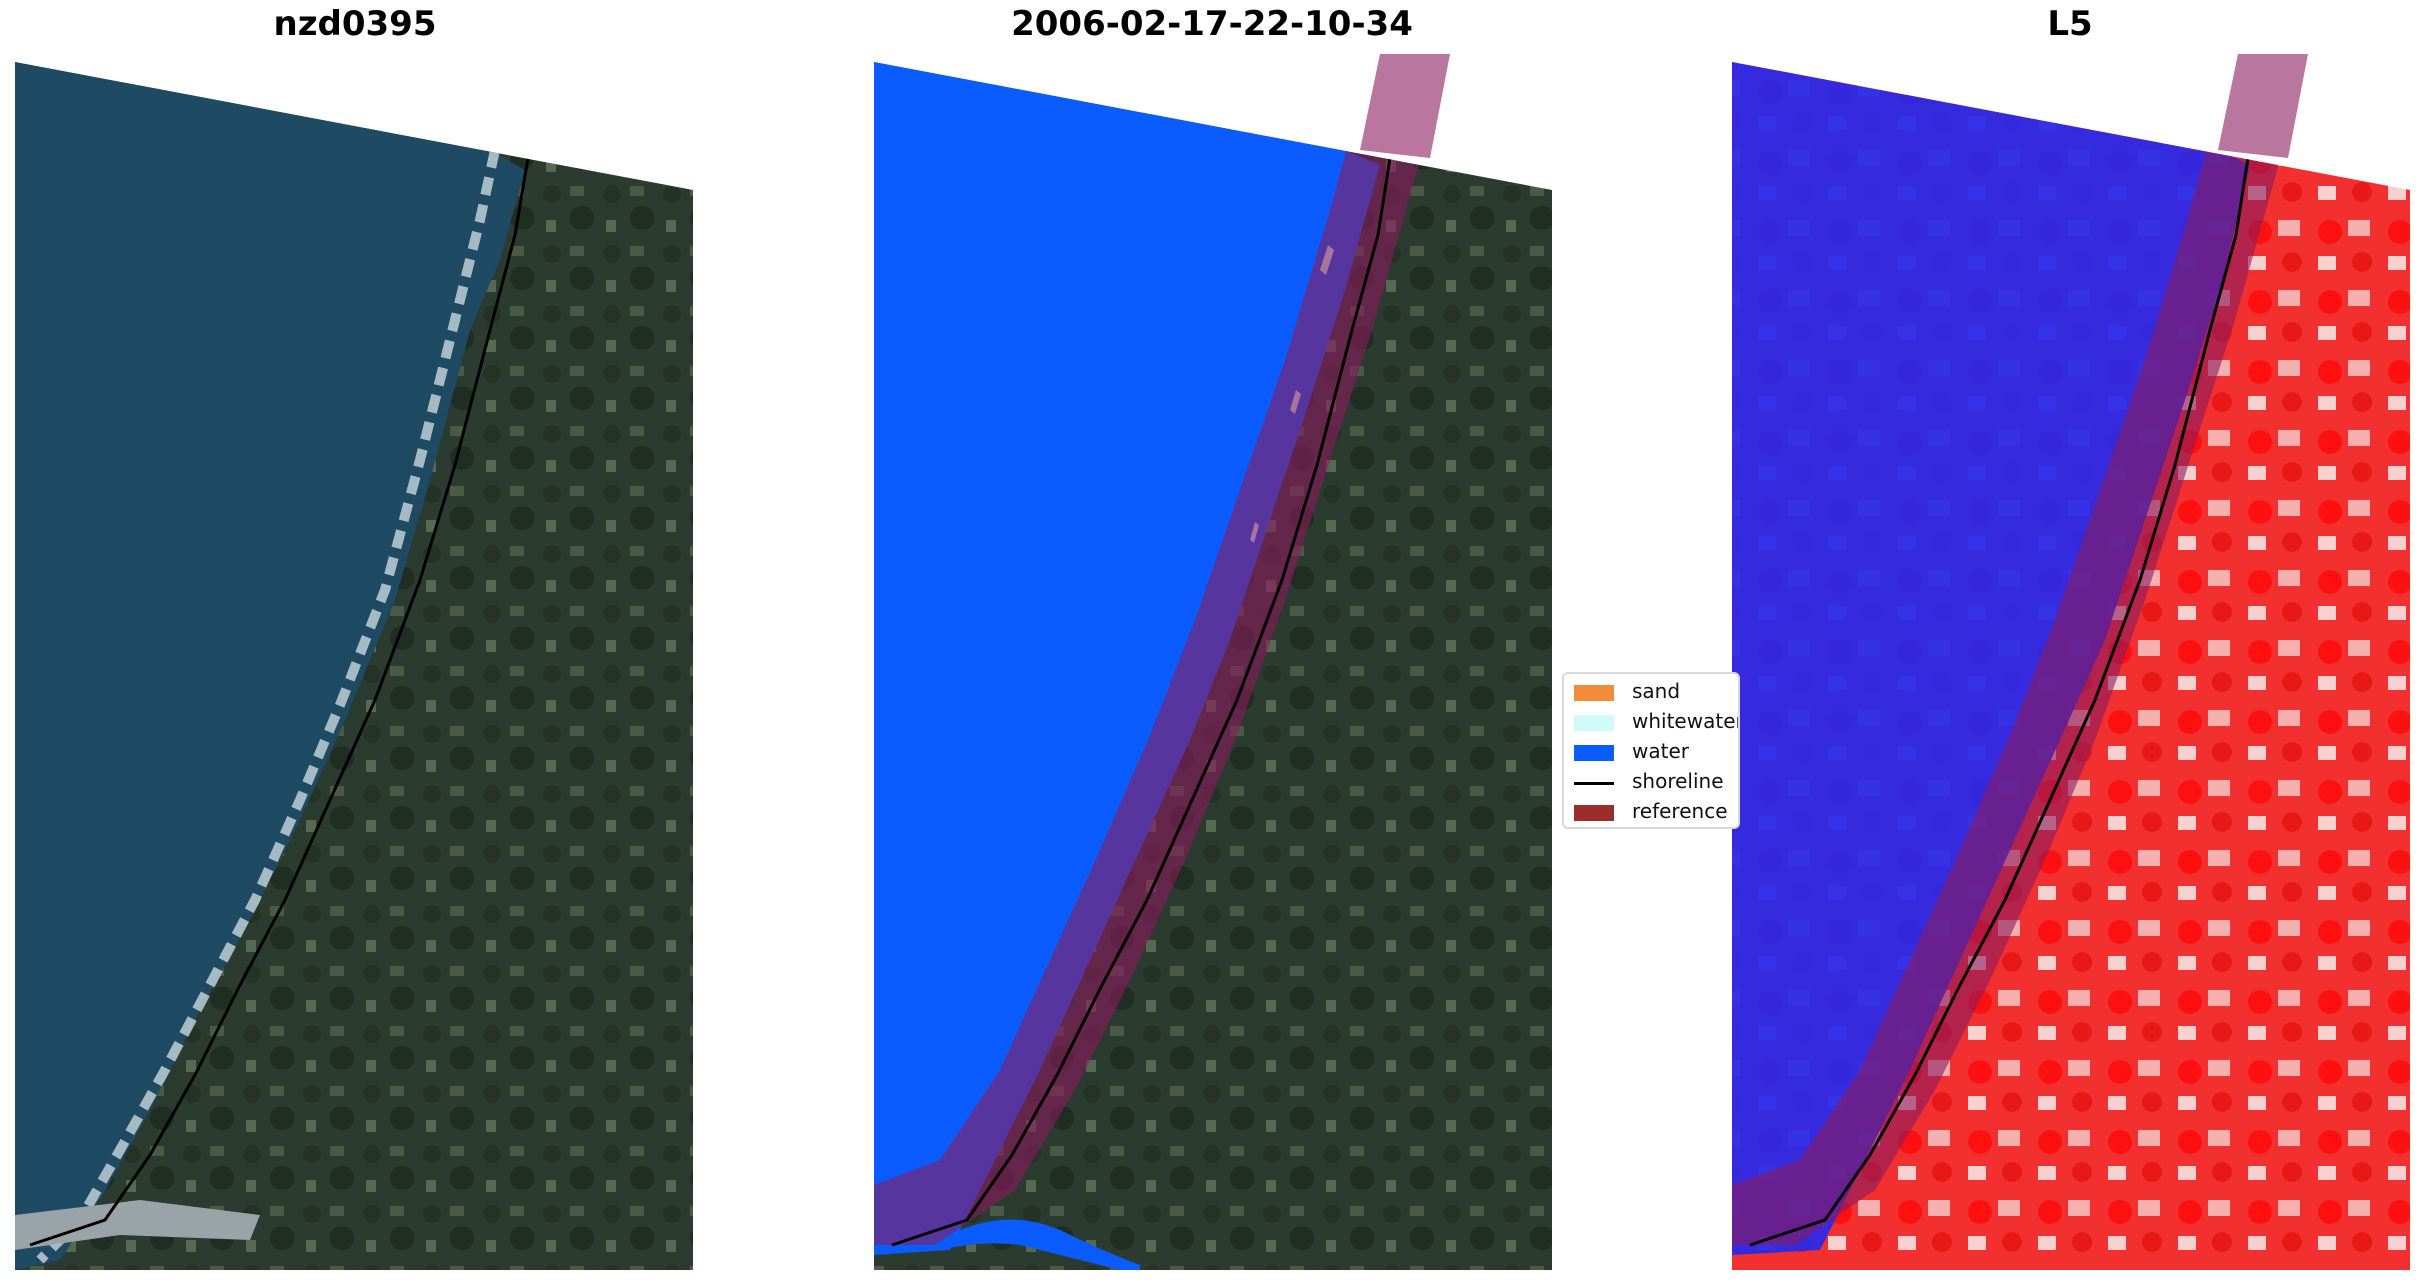 Image resolution: width=2424 pixels, height=1283 pixels. I want to click on legend-item-whitewater: whitewater, so click(1651, 723).